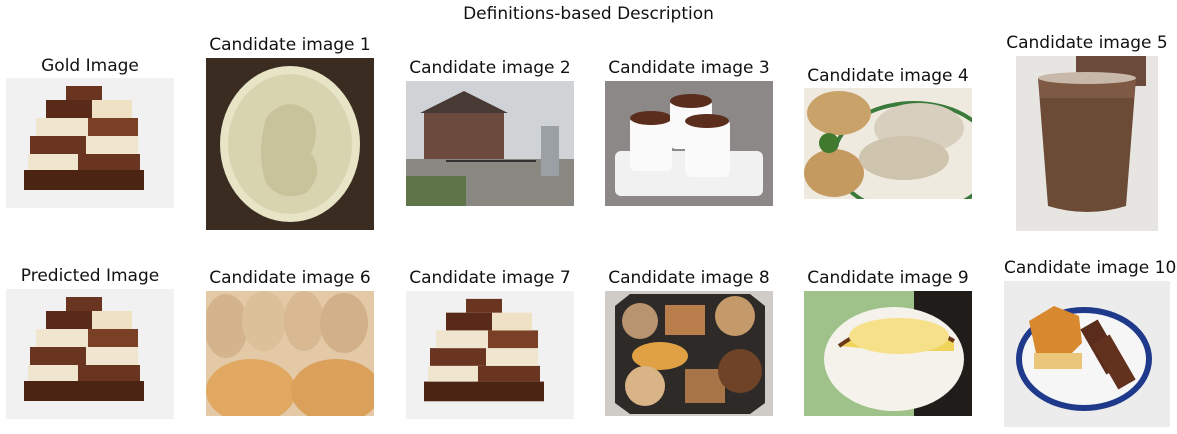 Image resolution: width=1177 pixels, height=434 pixels. Describe the element at coordinates (689, 353) in the screenshot. I see `cookie-tin-image` at that location.